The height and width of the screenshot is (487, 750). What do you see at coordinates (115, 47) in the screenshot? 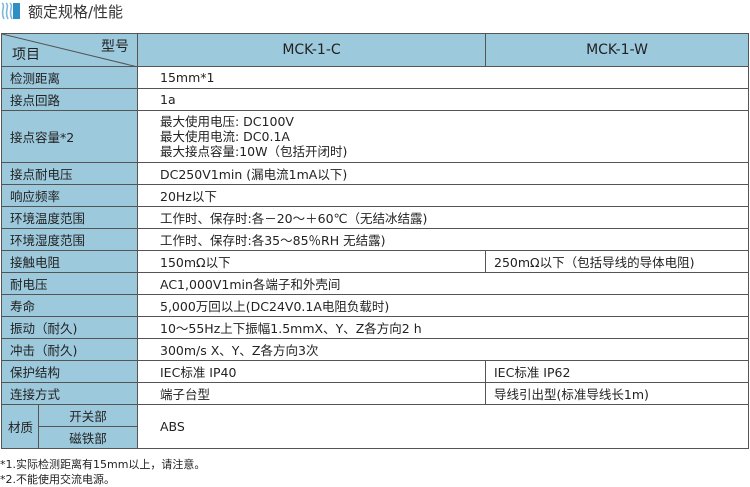
I see `model-label: 型号` at bounding box center [115, 47].